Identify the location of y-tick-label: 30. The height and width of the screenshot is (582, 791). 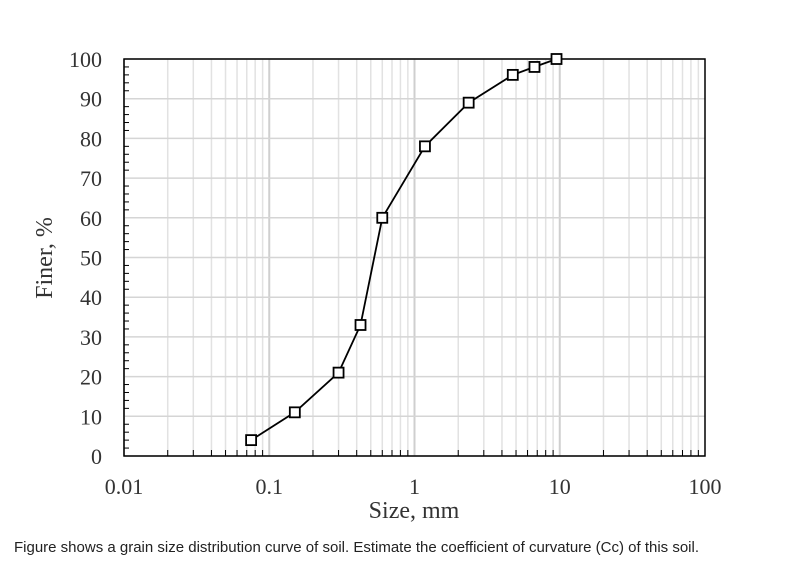
(91, 337).